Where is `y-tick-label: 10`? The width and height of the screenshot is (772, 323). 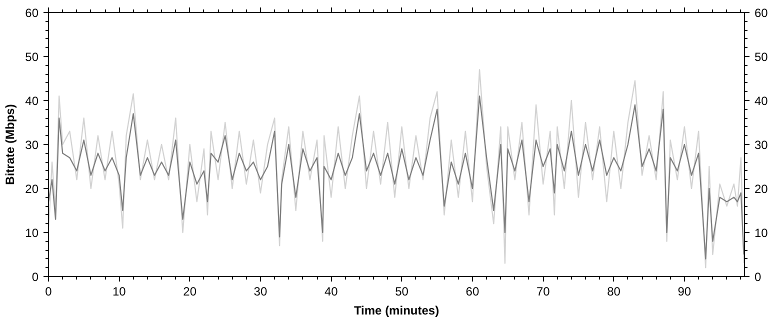 y-tick-label: 10 is located at coordinates (32, 233).